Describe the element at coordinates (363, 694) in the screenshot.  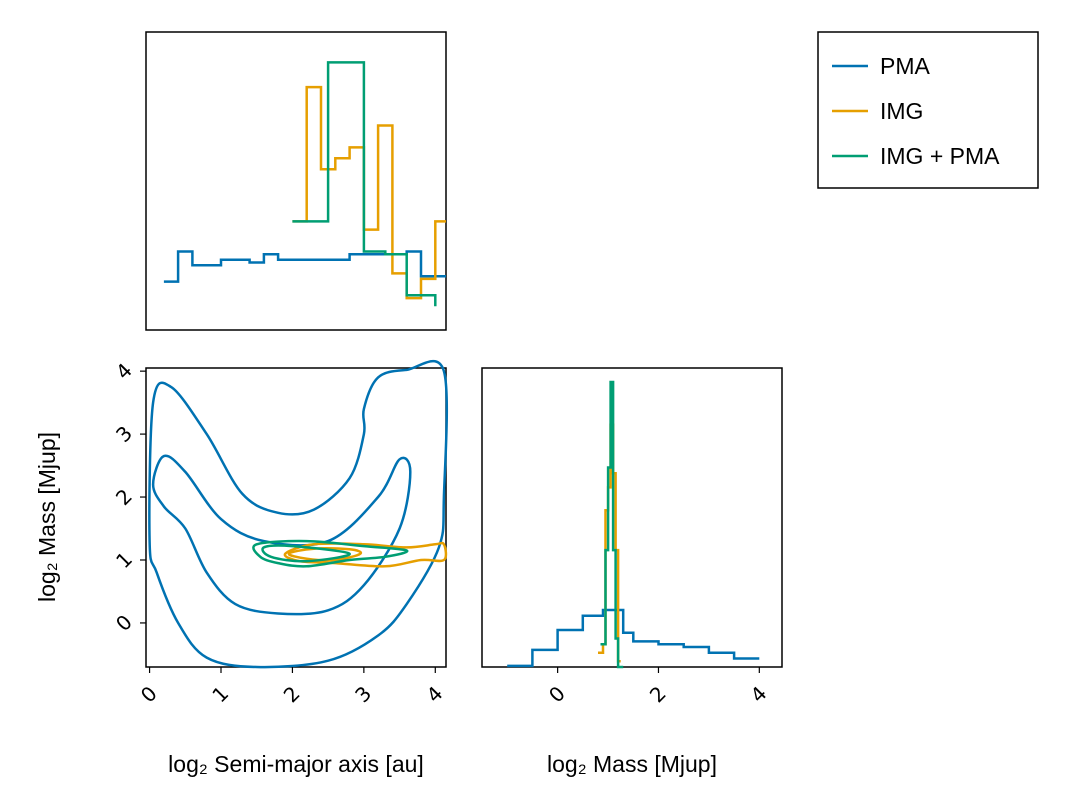
I see `x-tick-label-3: 3` at that location.